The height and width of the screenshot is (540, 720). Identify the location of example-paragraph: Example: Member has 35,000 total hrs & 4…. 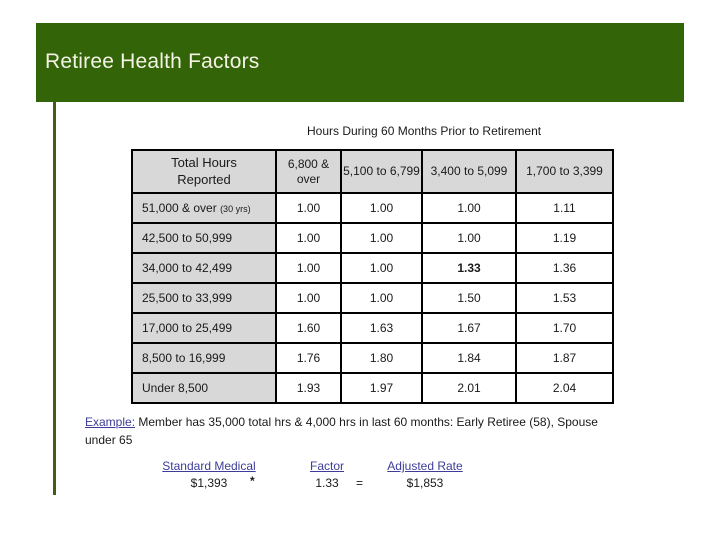
(351, 431).